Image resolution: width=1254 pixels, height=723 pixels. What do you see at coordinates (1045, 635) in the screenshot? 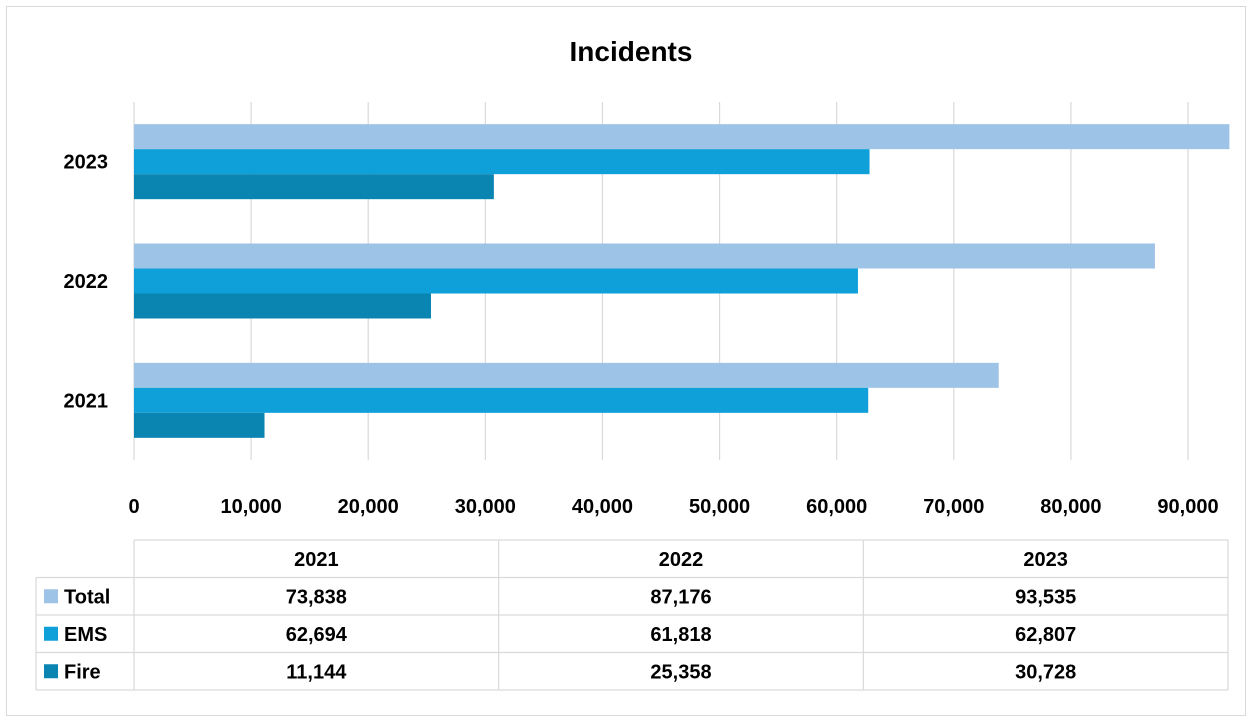
I see `table-cell-ems-2023: 62,807` at bounding box center [1045, 635].